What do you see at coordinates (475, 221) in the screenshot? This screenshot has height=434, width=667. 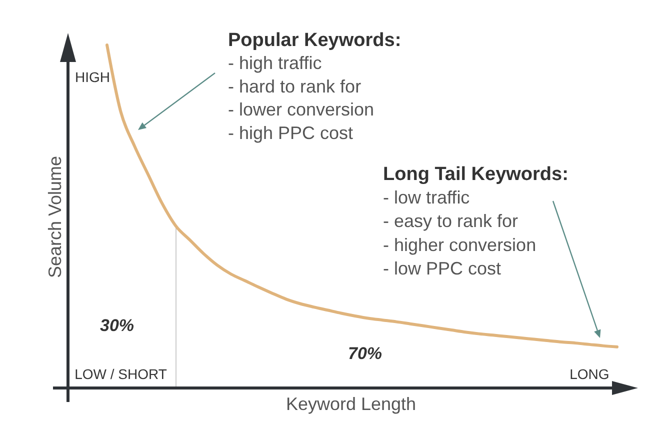 I see `annotation: Long Tail Keywords: - low traffic - easy to rank for - higher conversion - low PPC cost` at bounding box center [475, 221].